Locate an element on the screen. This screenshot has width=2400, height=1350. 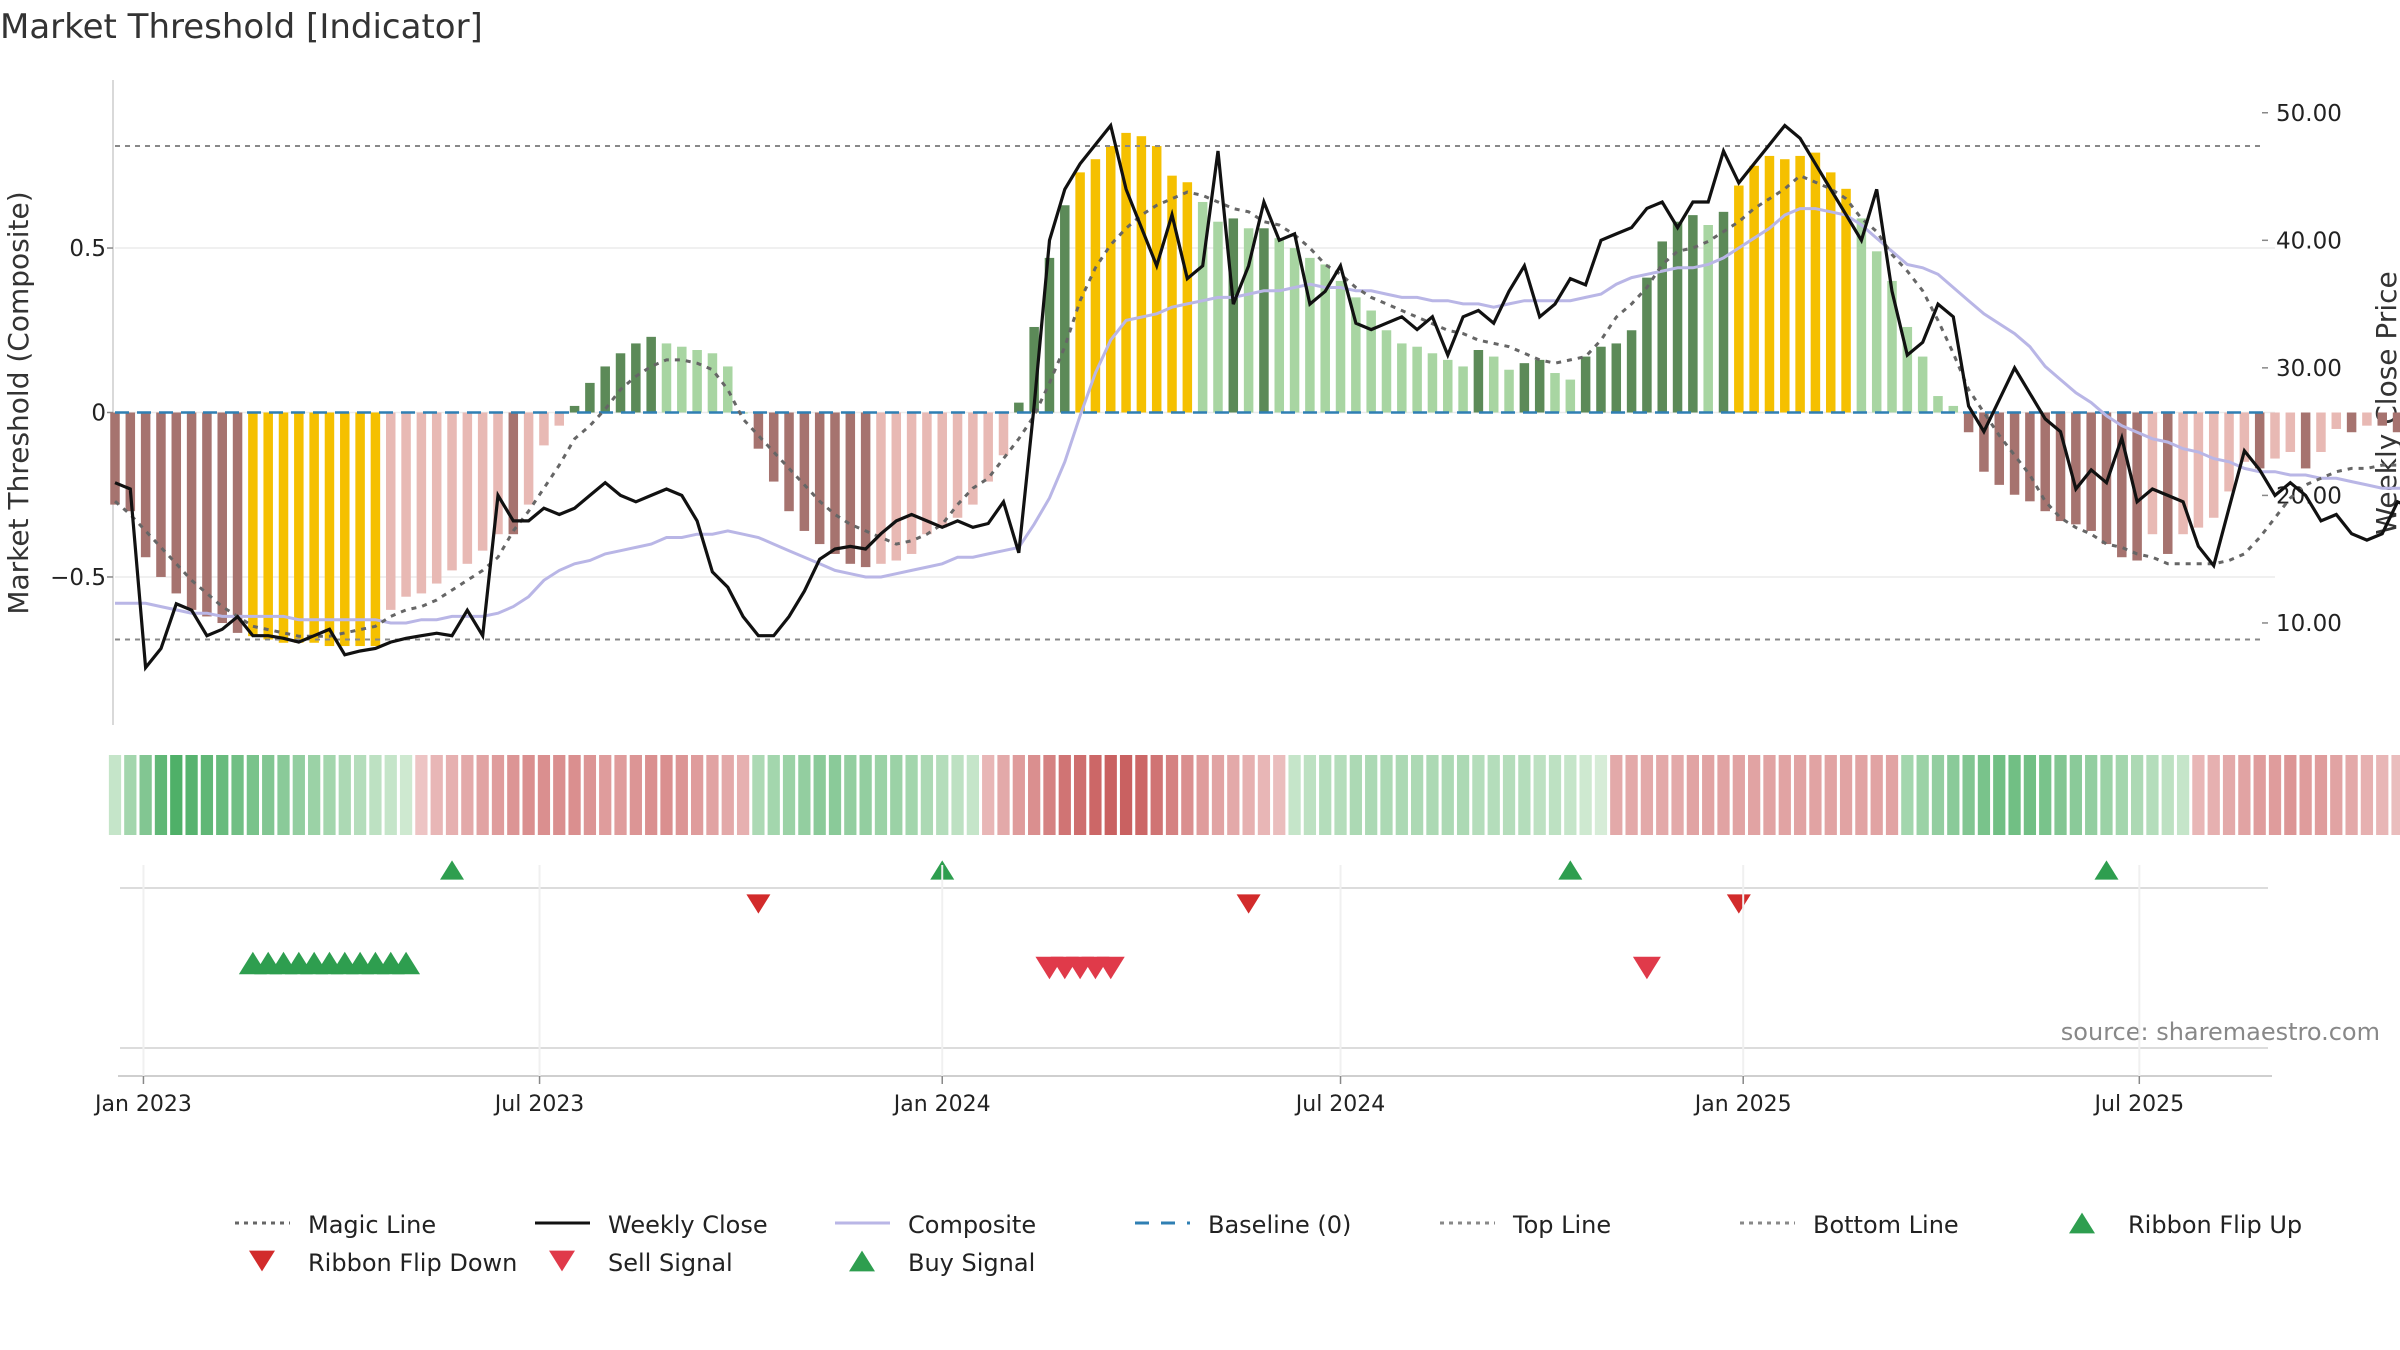
left-tick-label: 0.5 is located at coordinates (87, 249).